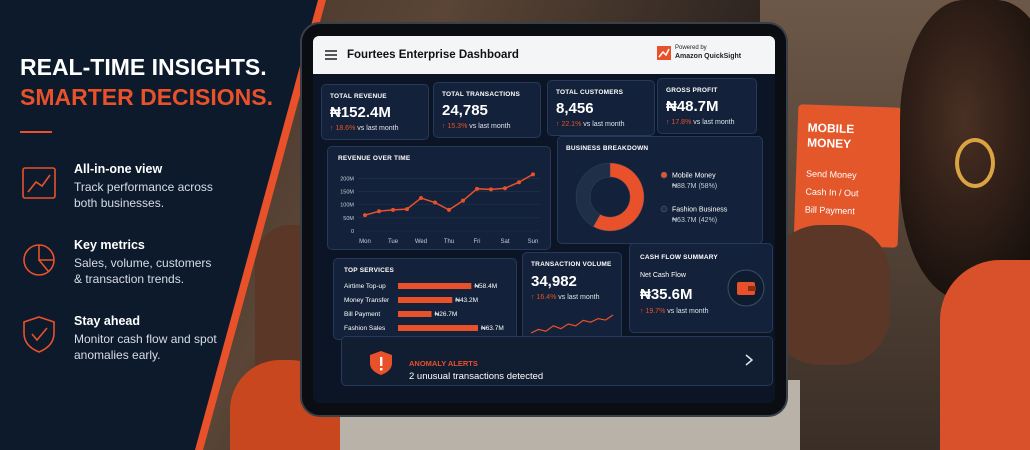 The width and height of the screenshot is (1030, 450). I want to click on kpi-value: ₦152.4M, so click(360, 112).